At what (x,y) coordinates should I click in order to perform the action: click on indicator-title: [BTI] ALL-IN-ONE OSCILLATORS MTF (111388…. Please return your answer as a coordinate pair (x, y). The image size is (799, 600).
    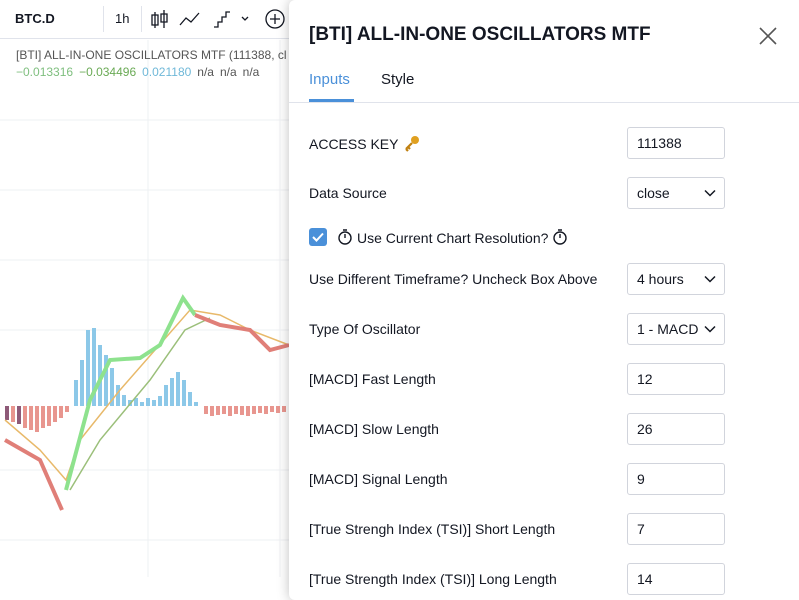
    Looking at the image, I should click on (151, 55).